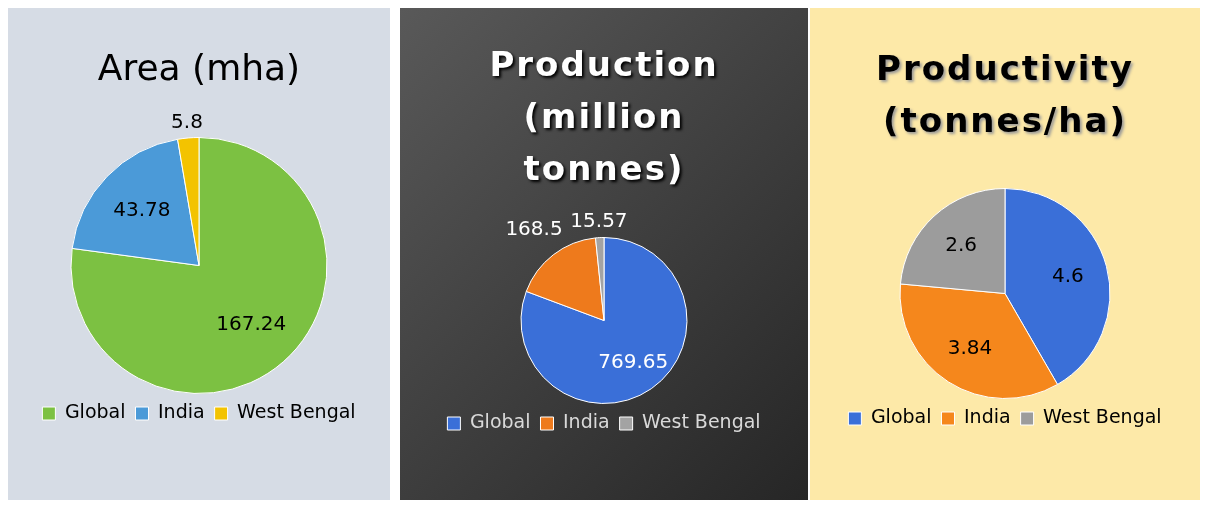  I want to click on chart-title: Productivity (tonnes/ha), so click(1005, 94).